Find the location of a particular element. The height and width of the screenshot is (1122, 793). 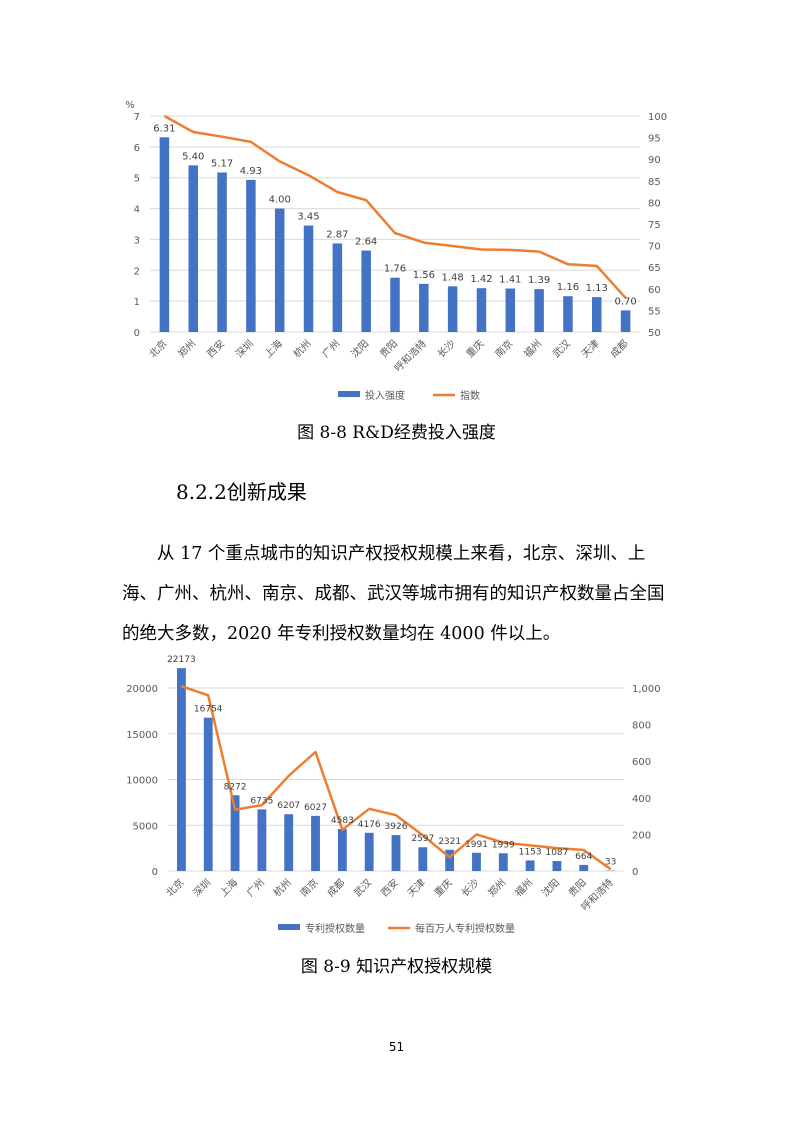

legend-label: 每百万人专利授权数量 is located at coordinates (465, 928).